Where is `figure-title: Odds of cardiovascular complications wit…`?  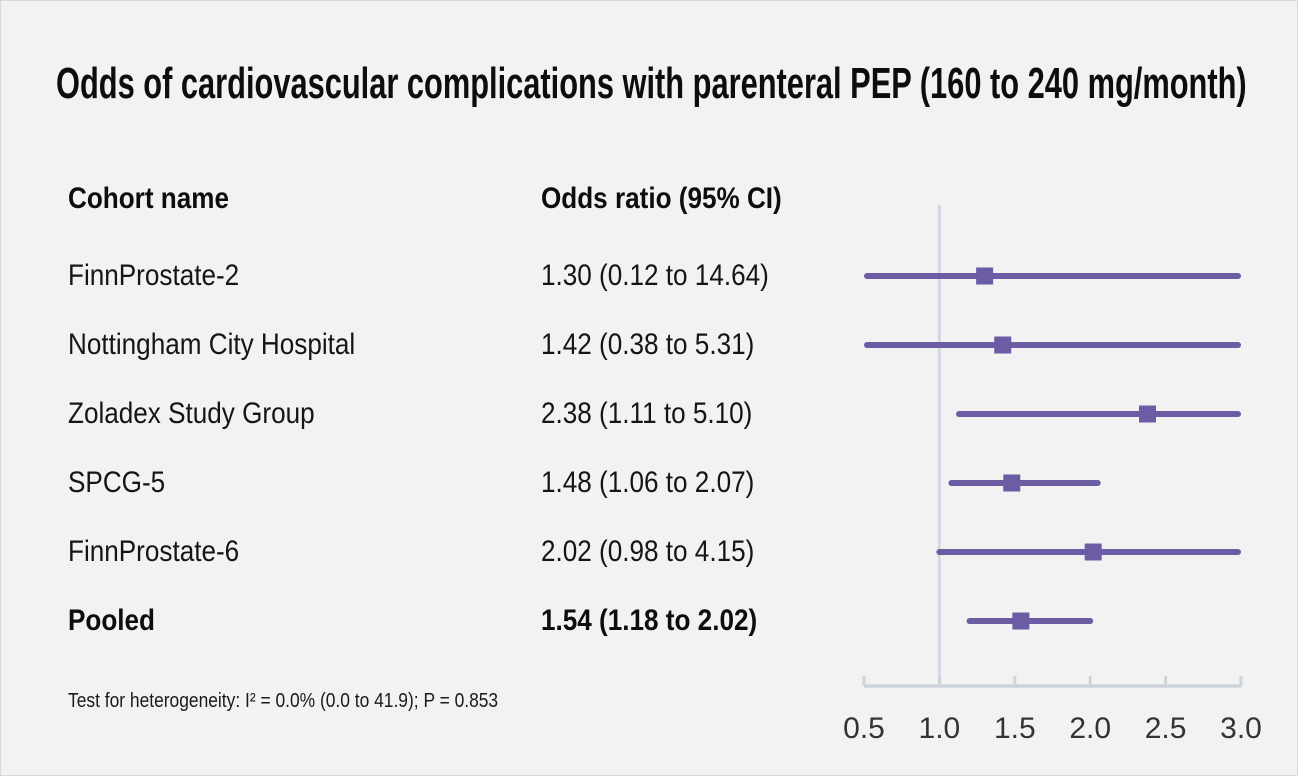 figure-title: Odds of cardiovascular complications wit… is located at coordinates (651, 83).